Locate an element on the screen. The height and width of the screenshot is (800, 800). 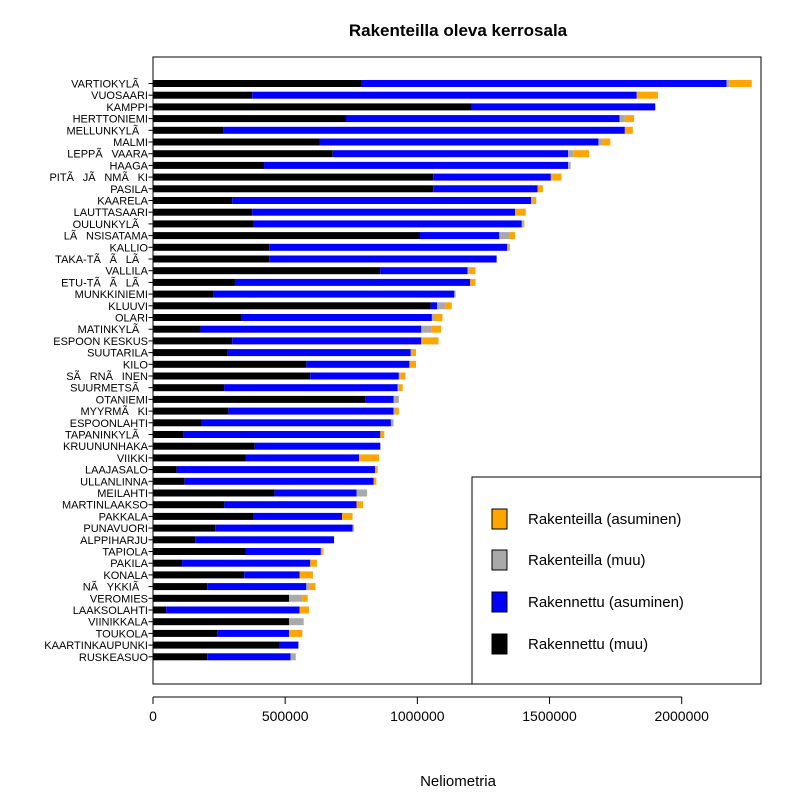
y-tick-label-41: PAKILA is located at coordinates (129, 564).